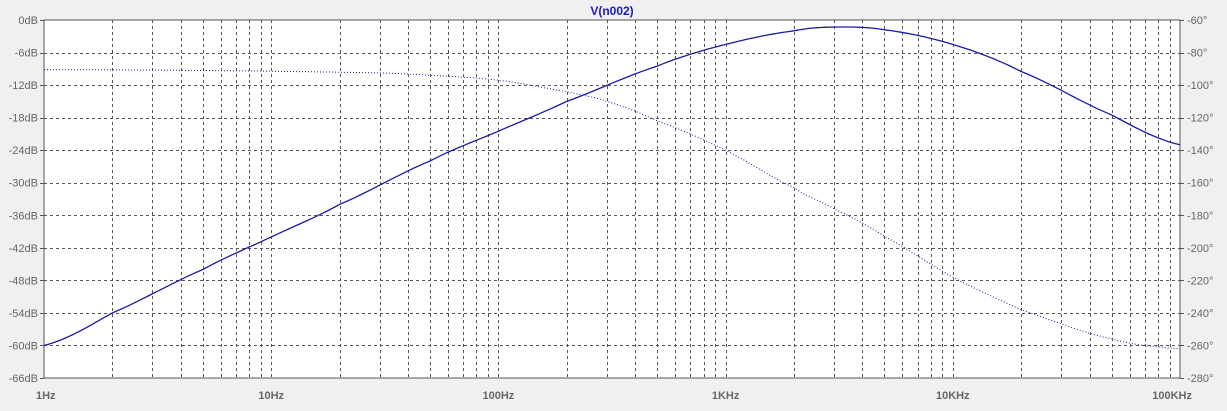 This screenshot has height=411, width=1227. Describe the element at coordinates (23, 216) in the screenshot. I see `y-left-tick-label: -36dB` at that location.